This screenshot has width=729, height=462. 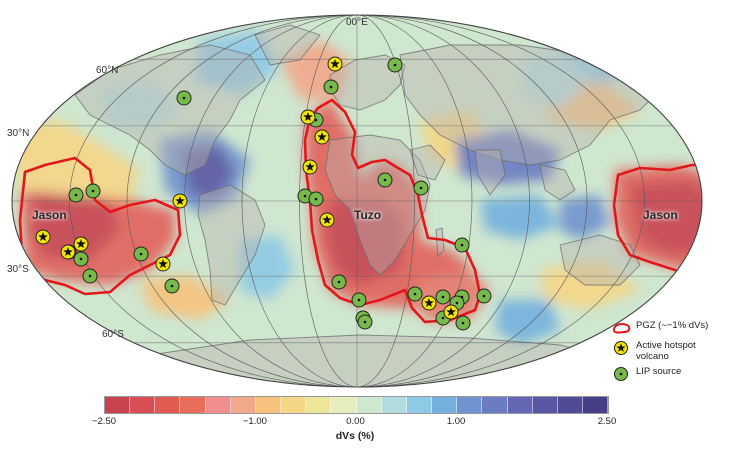 What do you see at coordinates (231, 245) in the screenshot?
I see `continent-south-america` at bounding box center [231, 245].